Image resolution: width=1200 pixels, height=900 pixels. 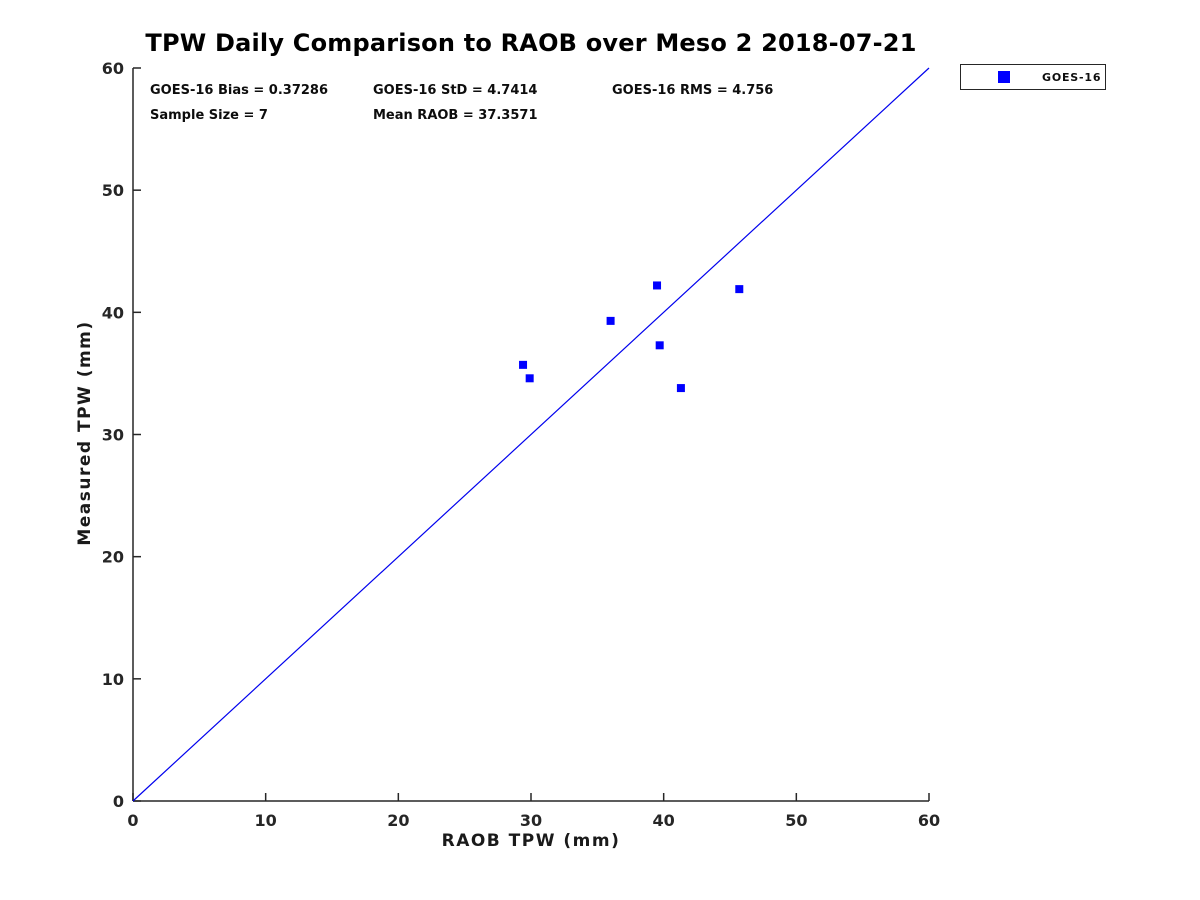 I want to click on legend-label-goes16: GOES-16, so click(x=1072, y=77).